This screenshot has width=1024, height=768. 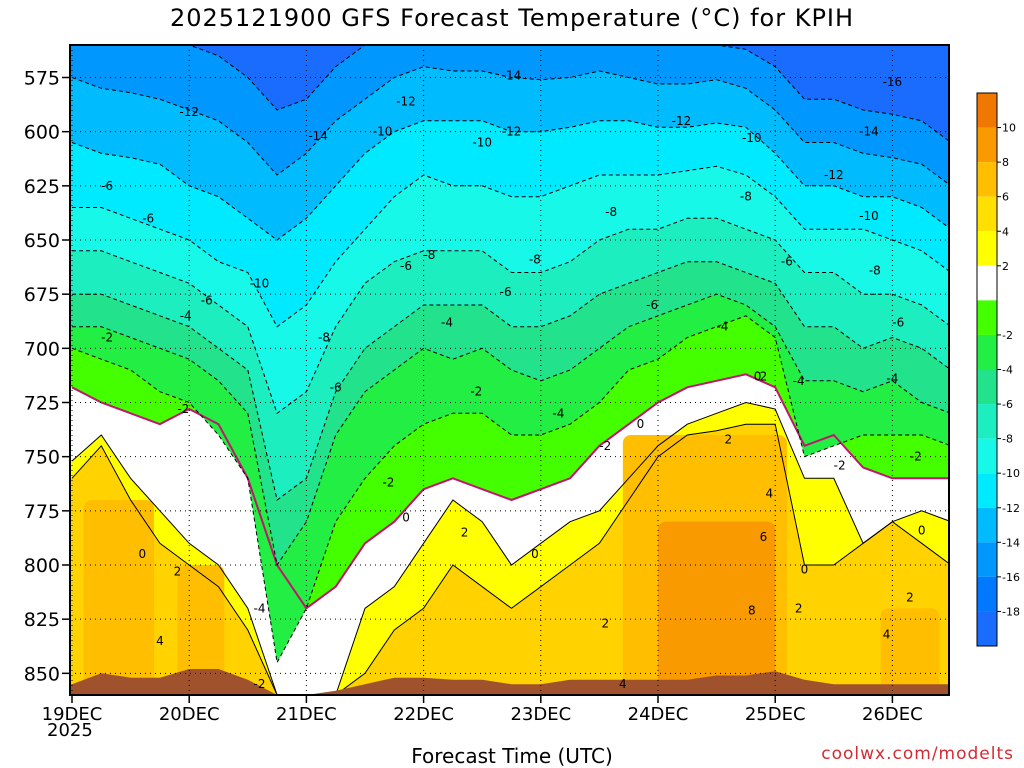 What do you see at coordinates (42, 674) in the screenshot?
I see `y-tick-label: 850` at bounding box center [42, 674].